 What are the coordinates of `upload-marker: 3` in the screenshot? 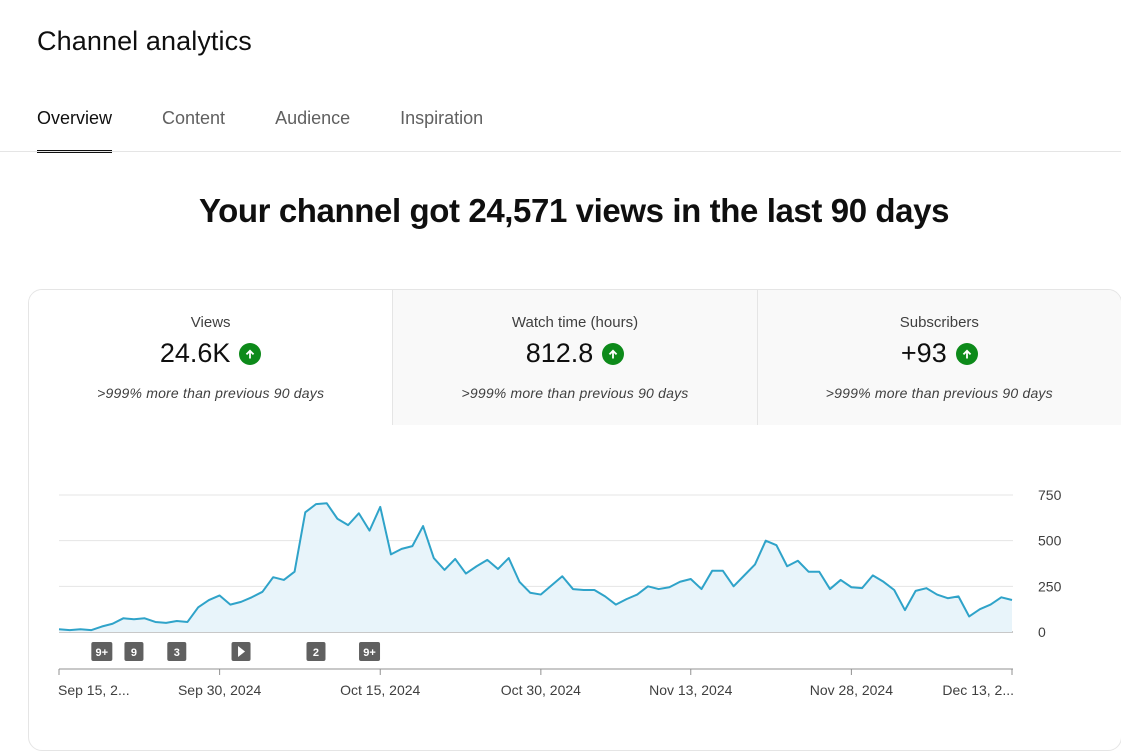 It's located at (177, 651).